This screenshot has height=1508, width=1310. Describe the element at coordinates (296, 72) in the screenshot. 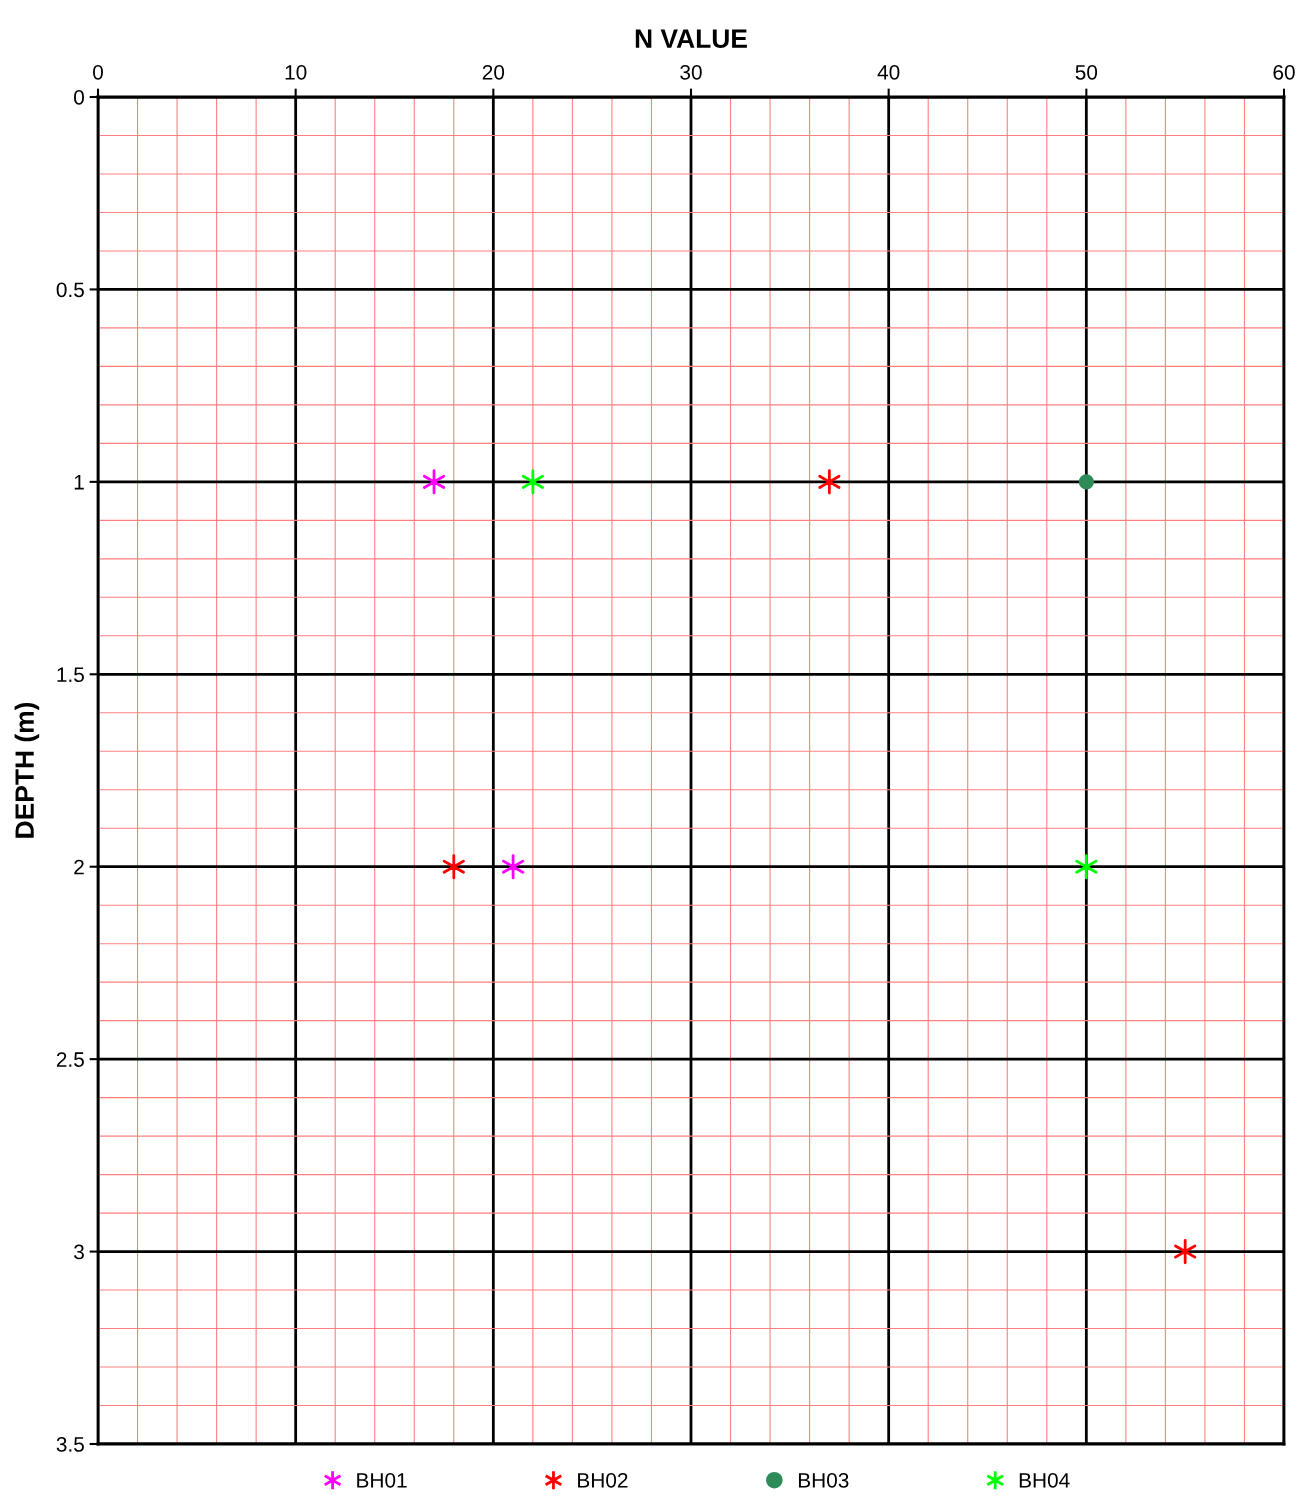

I see `x-tick-label: 10` at that location.